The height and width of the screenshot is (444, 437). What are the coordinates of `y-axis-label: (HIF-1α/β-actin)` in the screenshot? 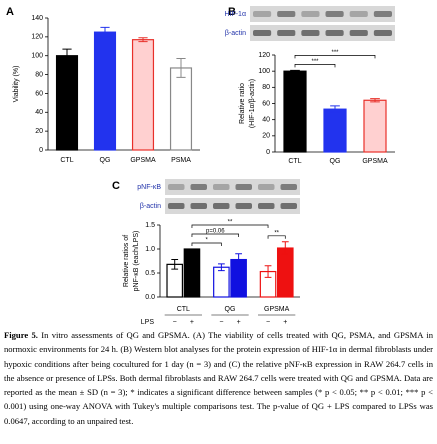 It's located at (252, 103).